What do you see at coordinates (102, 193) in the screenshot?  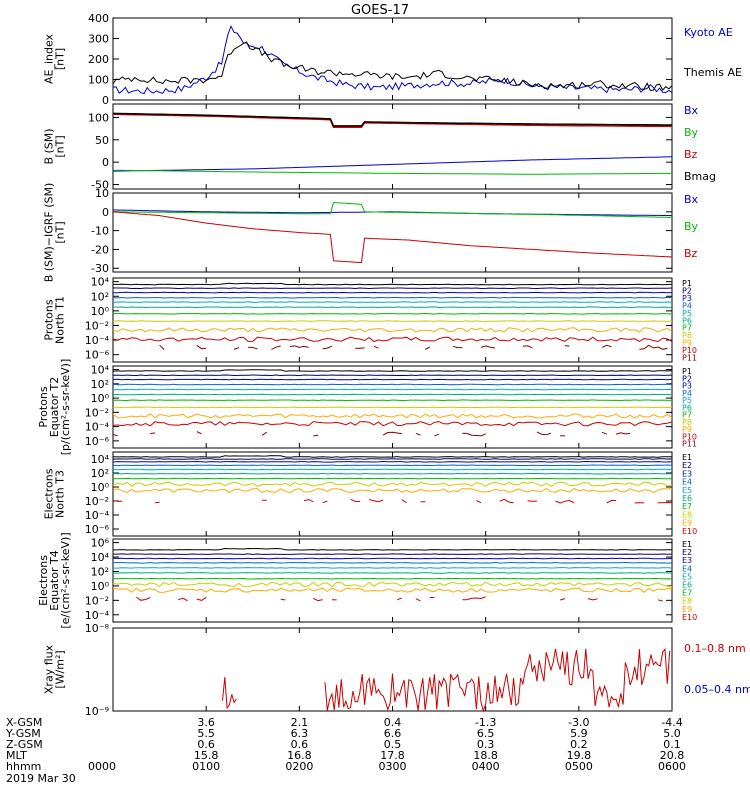 I see `y-tick-label: 10` at bounding box center [102, 193].